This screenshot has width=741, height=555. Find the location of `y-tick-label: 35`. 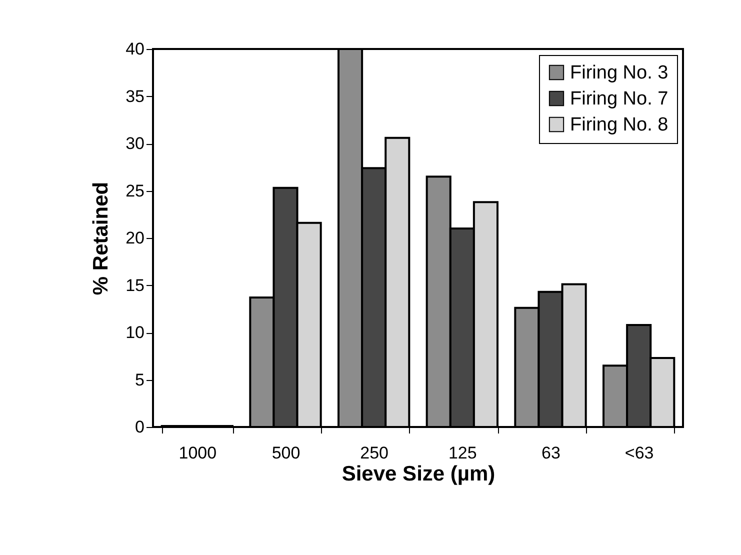

y-tick-label: 35 is located at coordinates (135, 96).